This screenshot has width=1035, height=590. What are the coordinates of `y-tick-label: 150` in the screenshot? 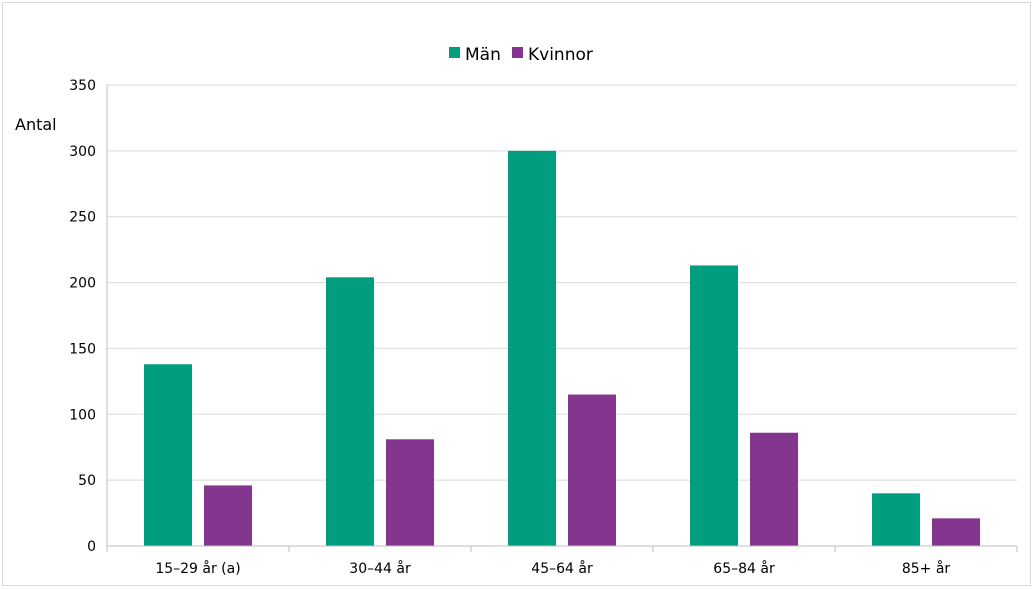 It's located at (82, 349).